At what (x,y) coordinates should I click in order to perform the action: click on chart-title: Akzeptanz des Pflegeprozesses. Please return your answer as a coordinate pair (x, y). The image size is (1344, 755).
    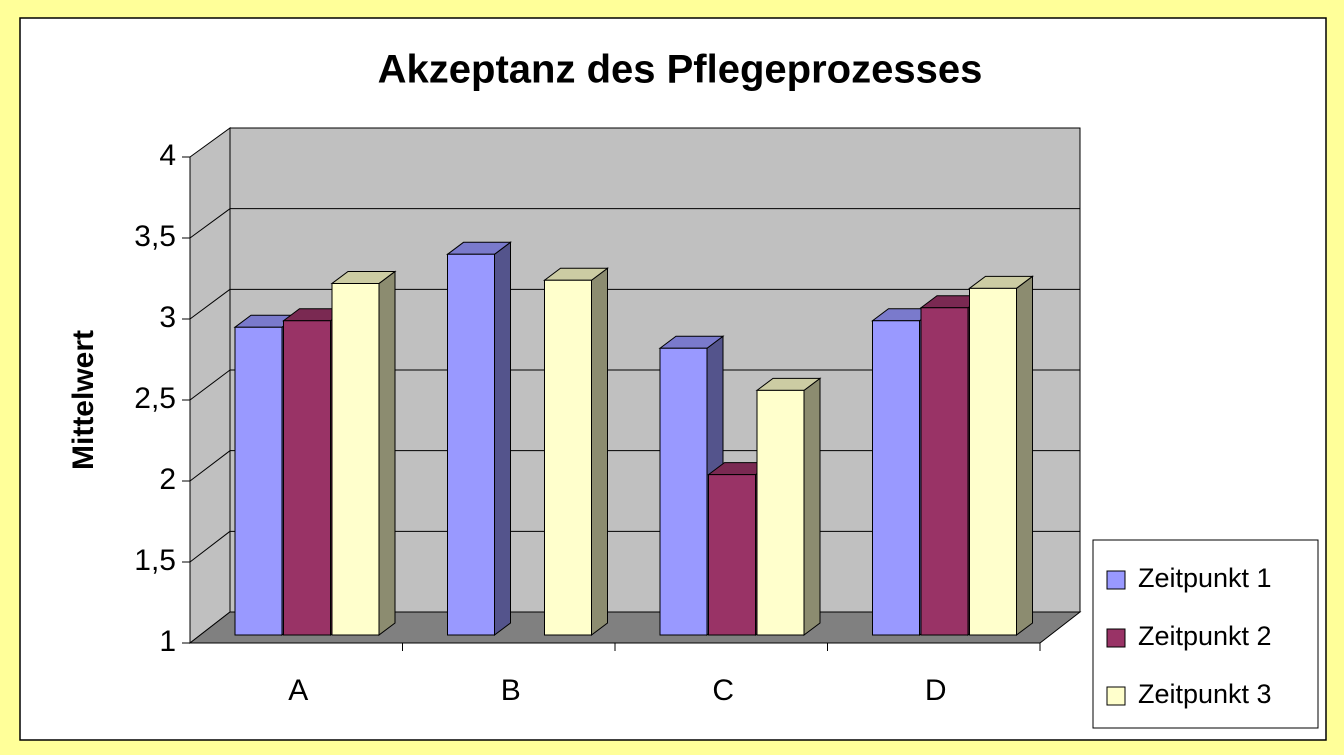
    Looking at the image, I should click on (680, 70).